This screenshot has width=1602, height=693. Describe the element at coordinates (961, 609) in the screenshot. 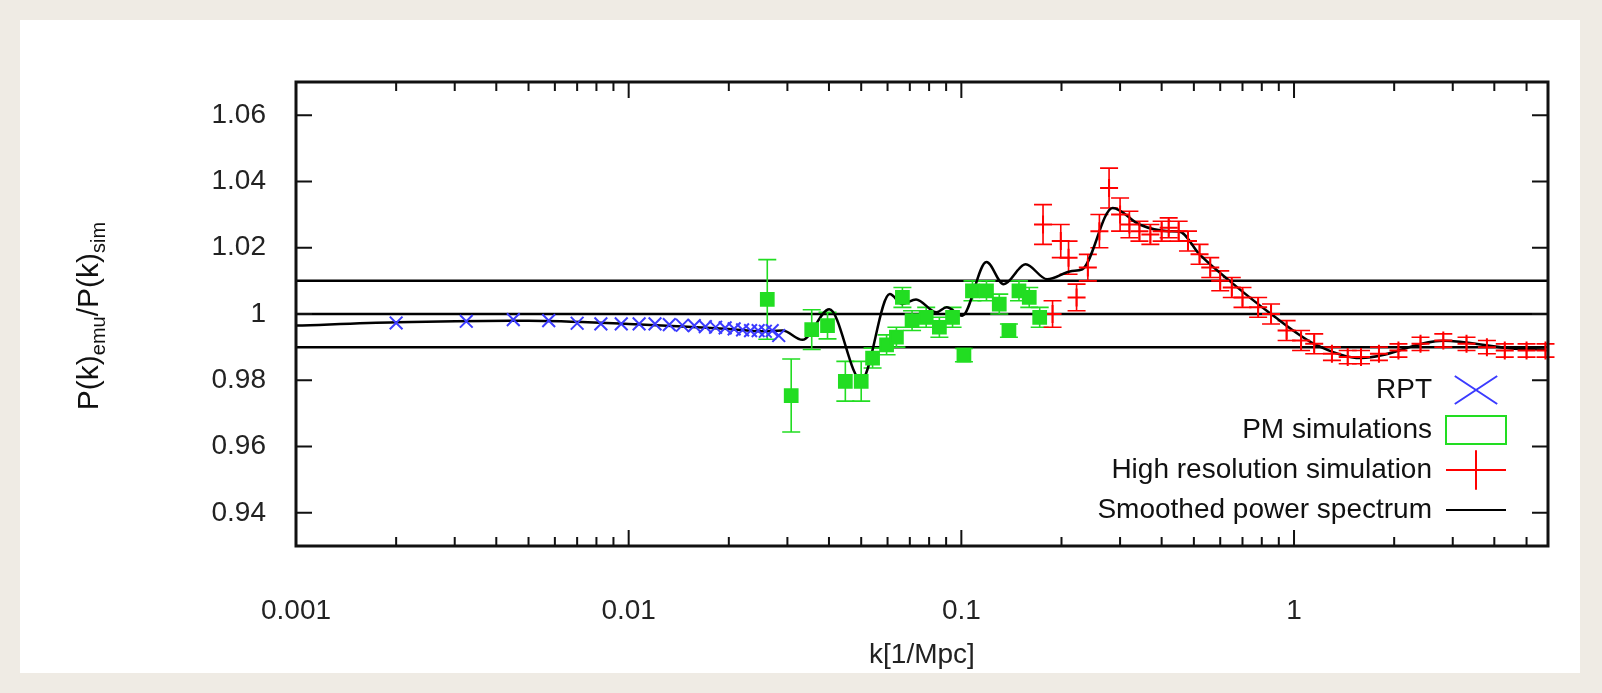

I see `x-tick-label: 0.1` at that location.